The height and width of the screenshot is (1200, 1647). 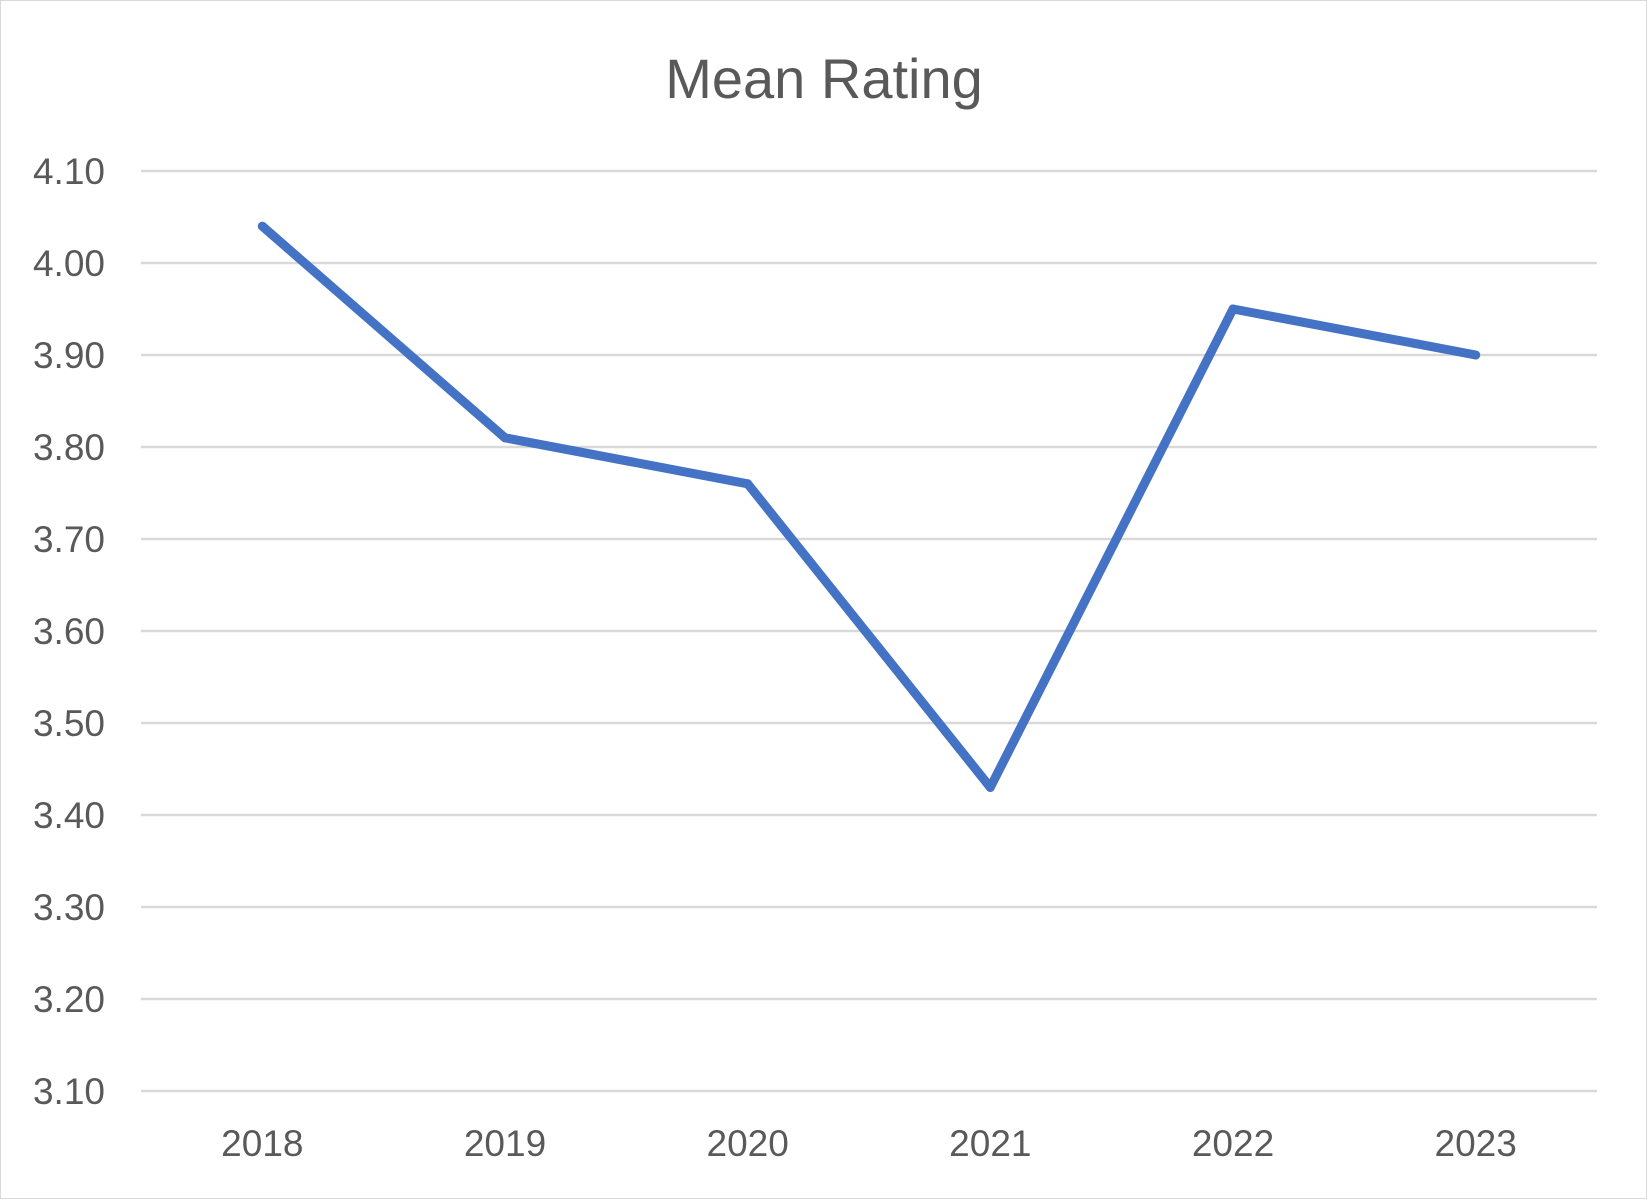 I want to click on x-tick-label: 2019, so click(x=505, y=1143).